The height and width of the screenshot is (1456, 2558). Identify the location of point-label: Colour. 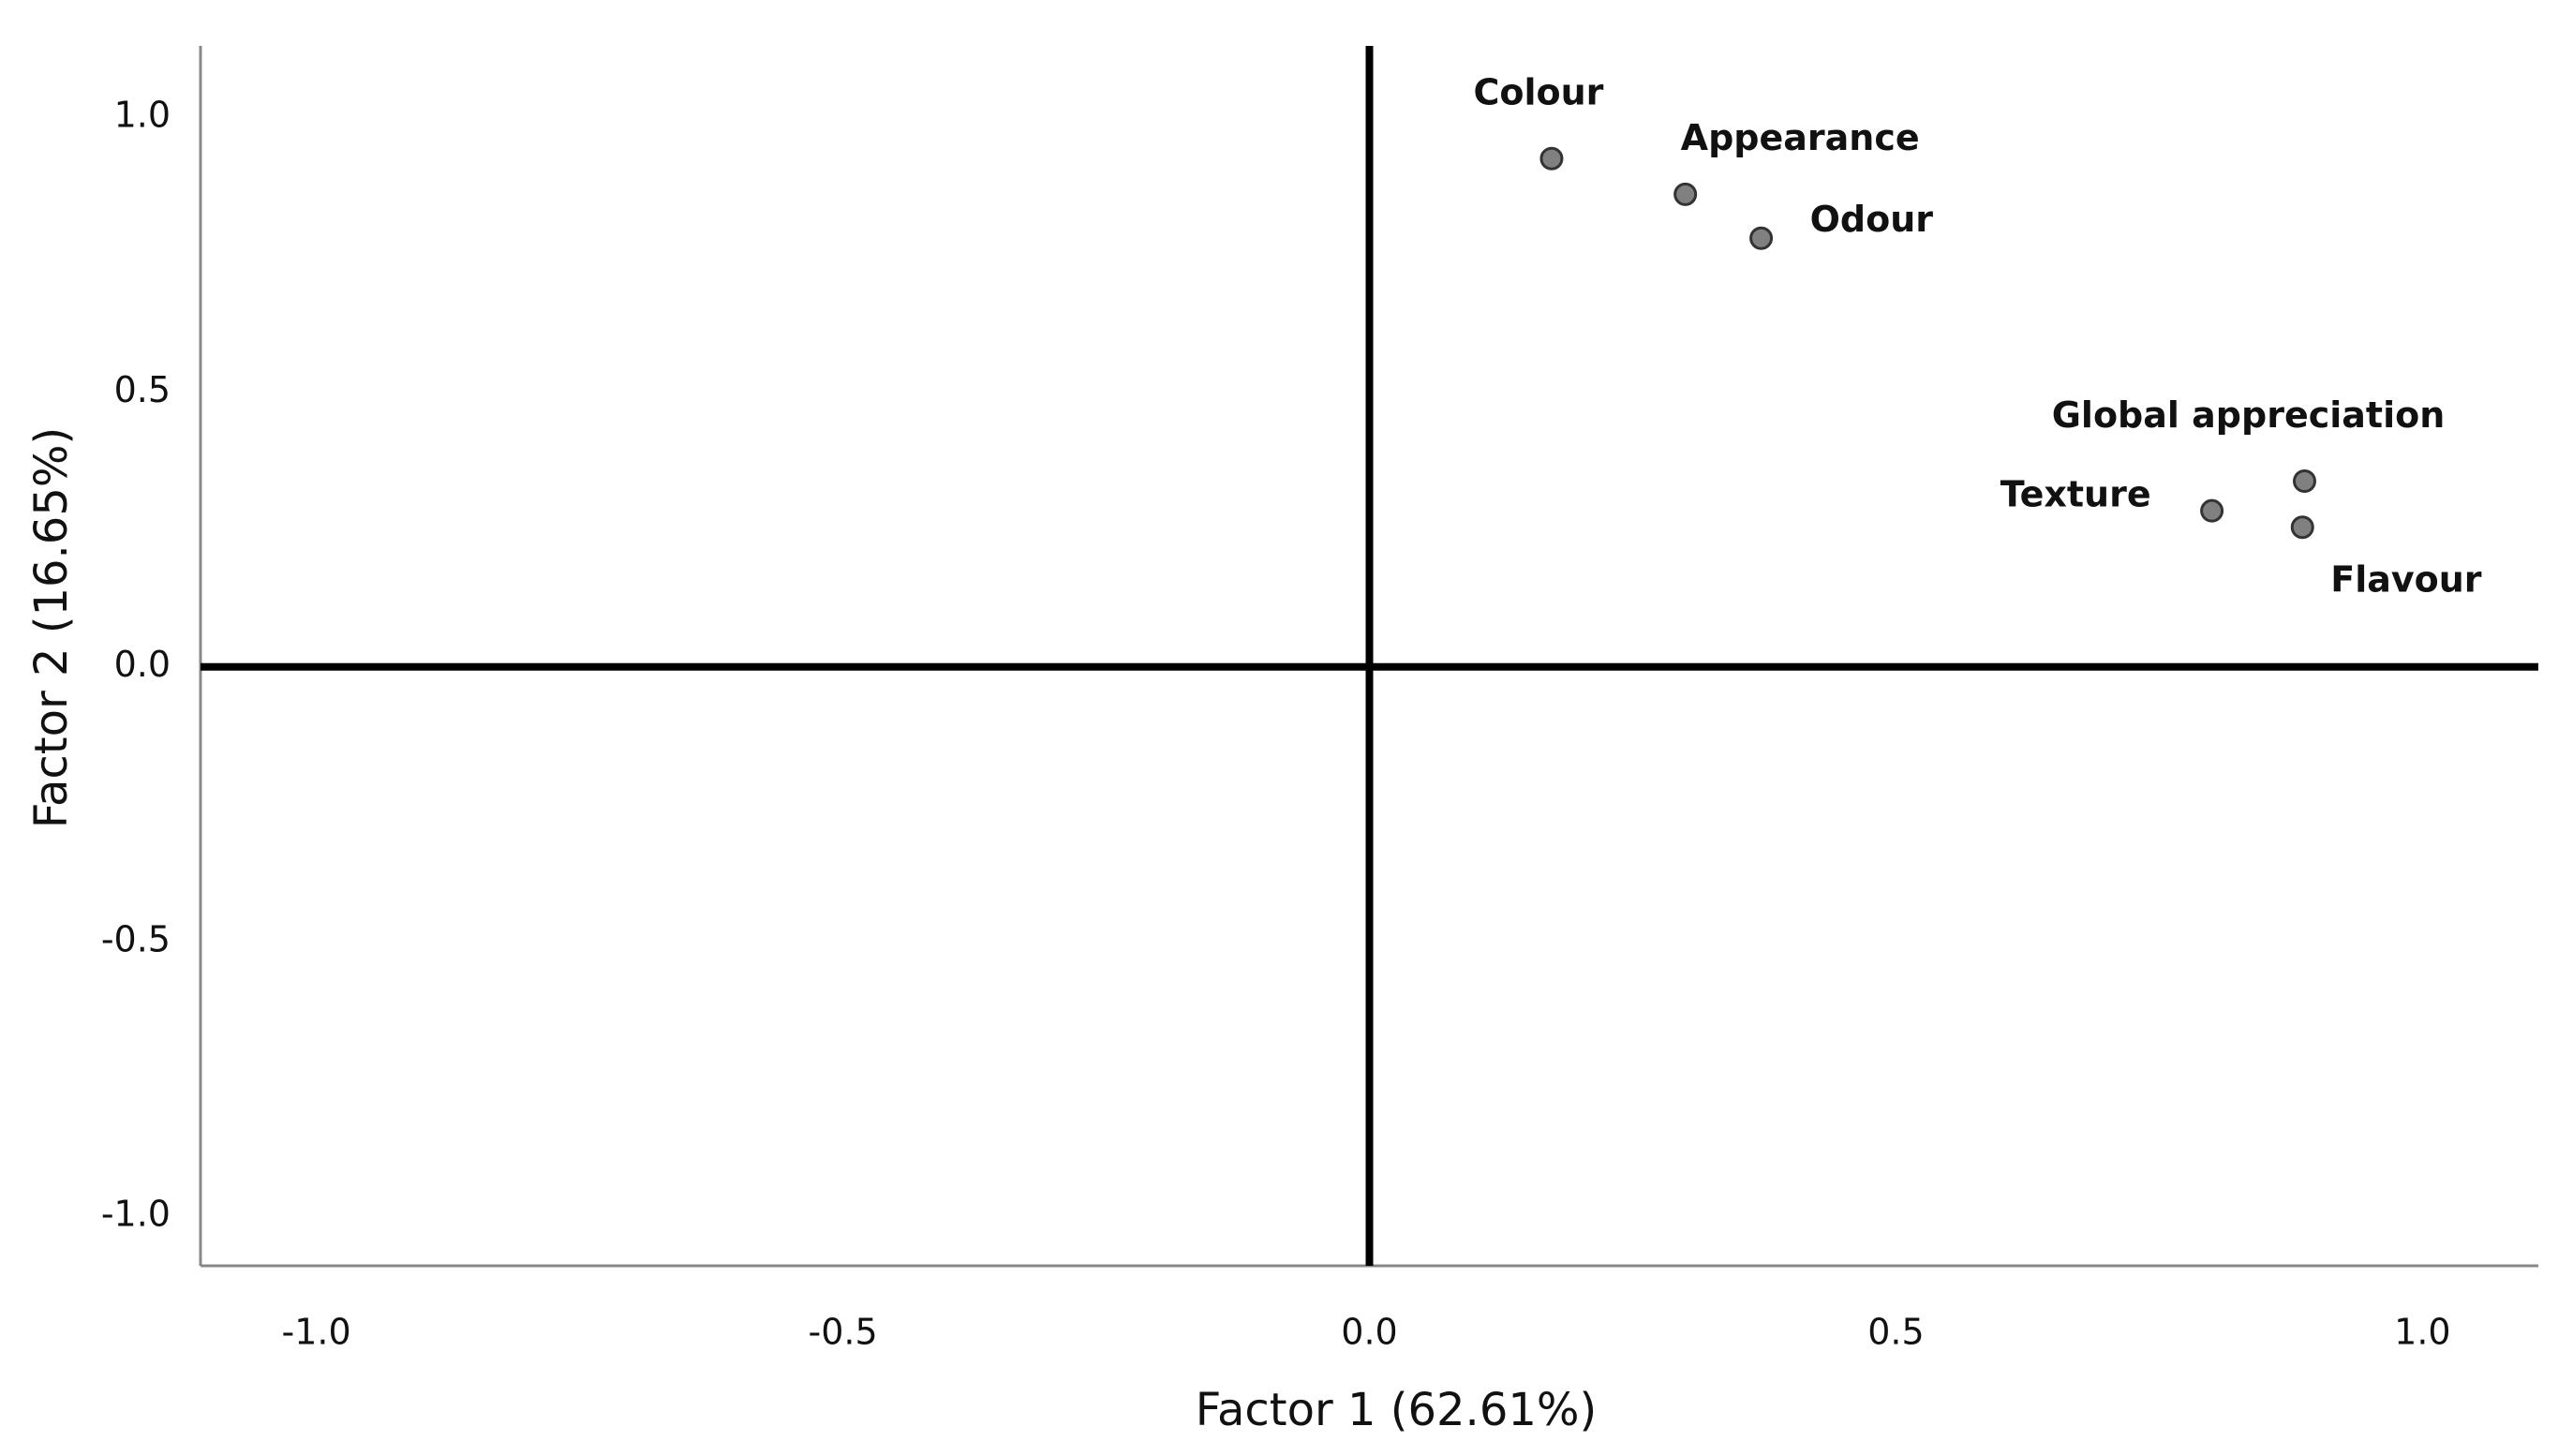
(1538, 92).